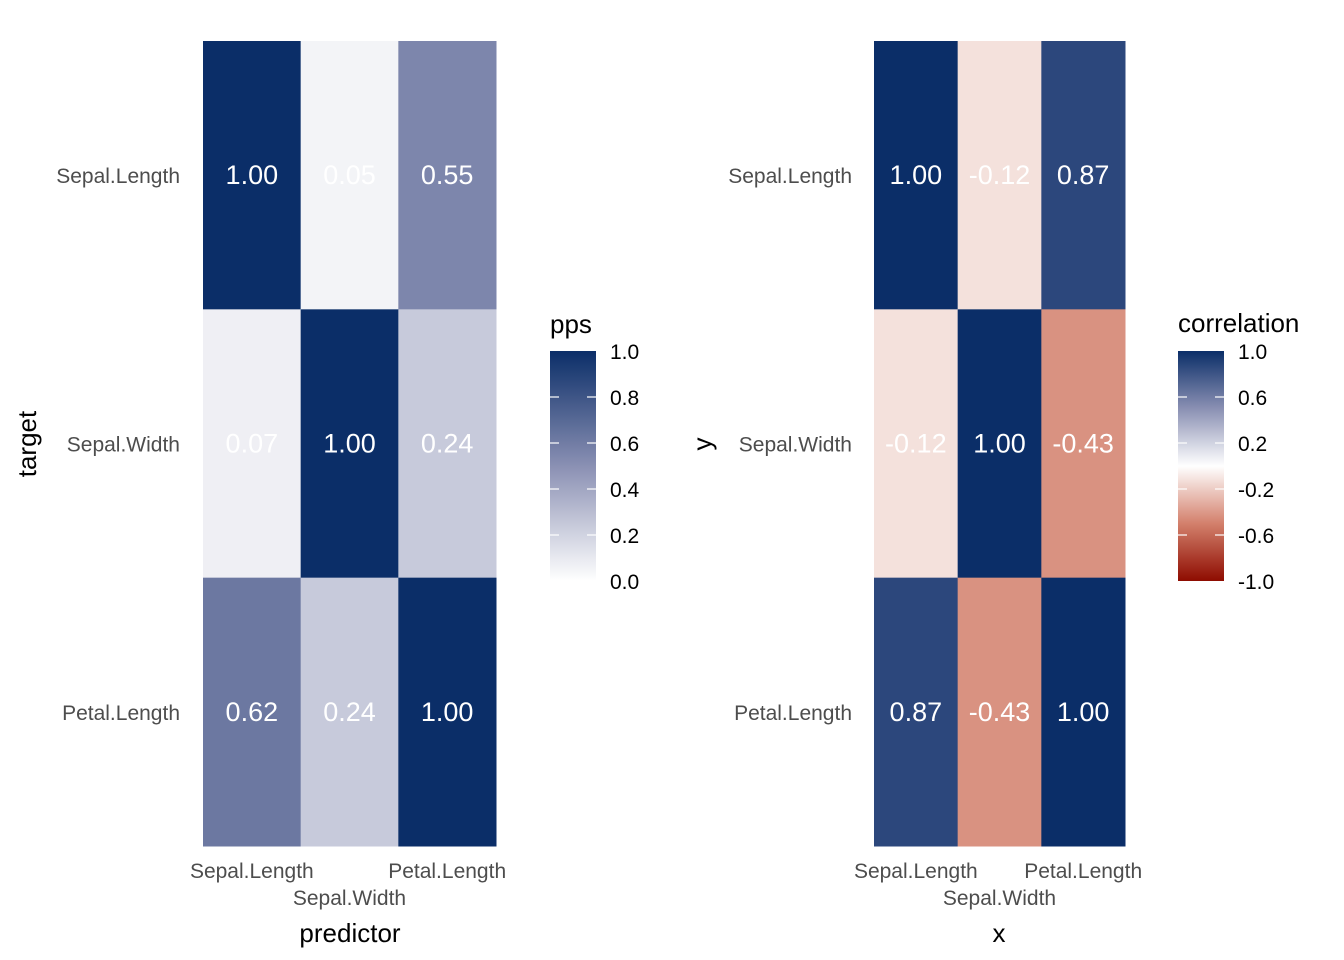  I want to click on legend-title: correlation, so click(1238, 323).